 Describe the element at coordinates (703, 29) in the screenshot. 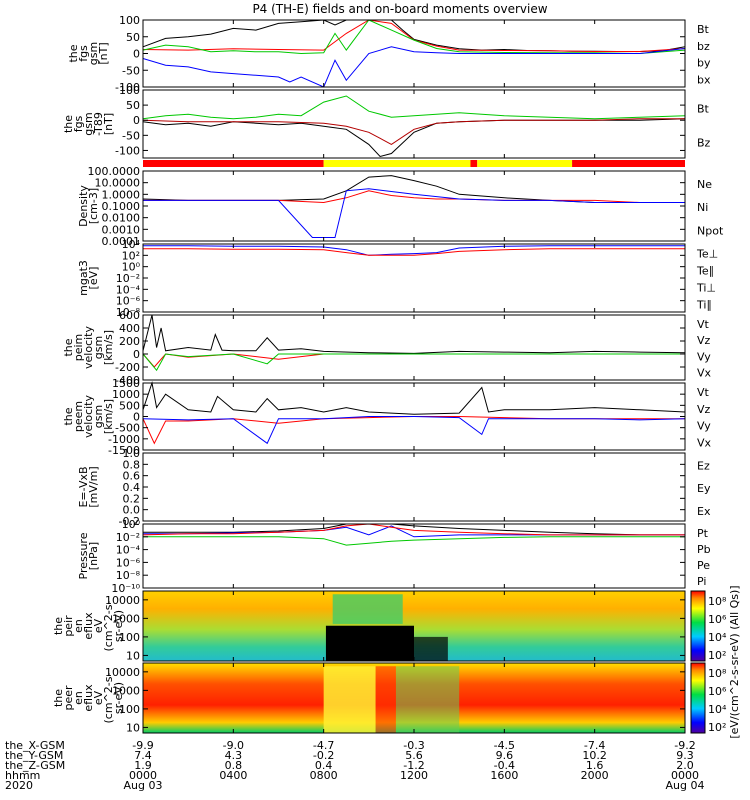

I see `legend-entry: Bt` at that location.